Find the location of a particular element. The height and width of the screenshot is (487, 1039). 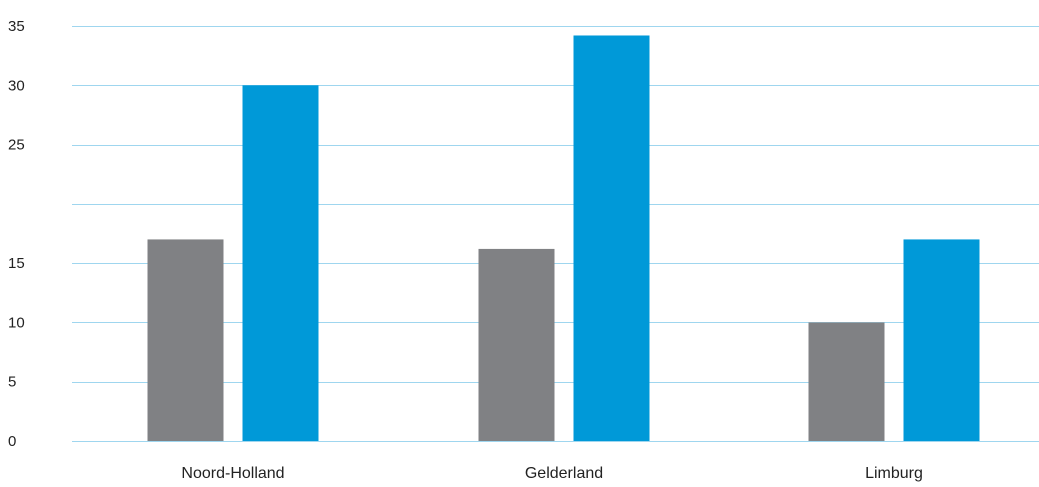

y-axis-ticks: 0 5 10 15 25 30 35 is located at coordinates (16, 234).